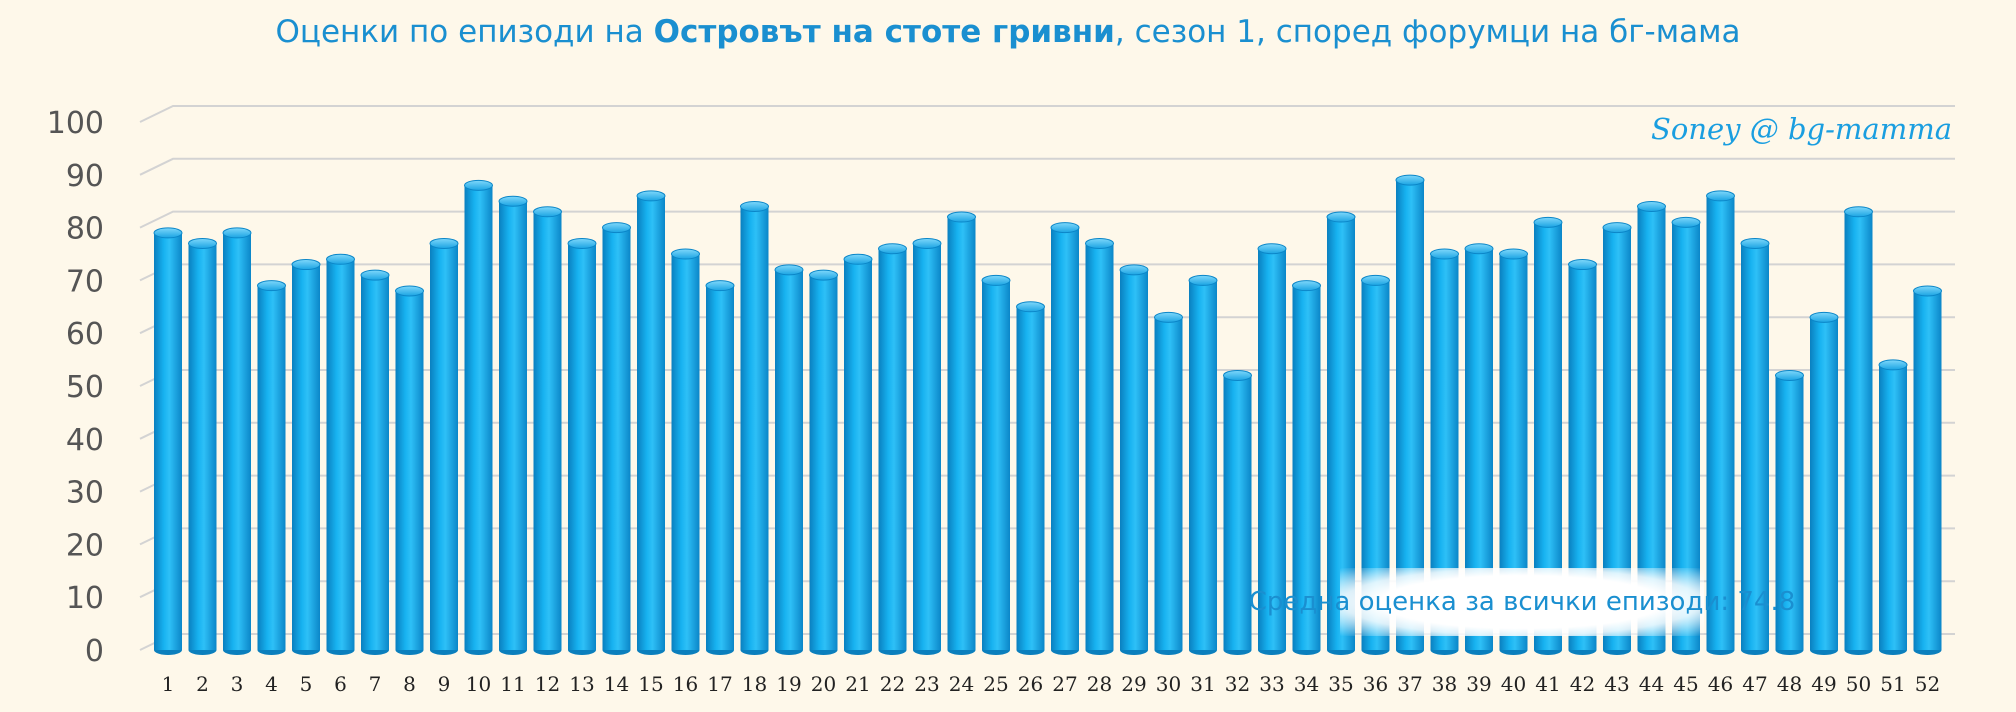  What do you see at coordinates (1375, 684) in the screenshot?
I see `x-tick-label: 36` at bounding box center [1375, 684].